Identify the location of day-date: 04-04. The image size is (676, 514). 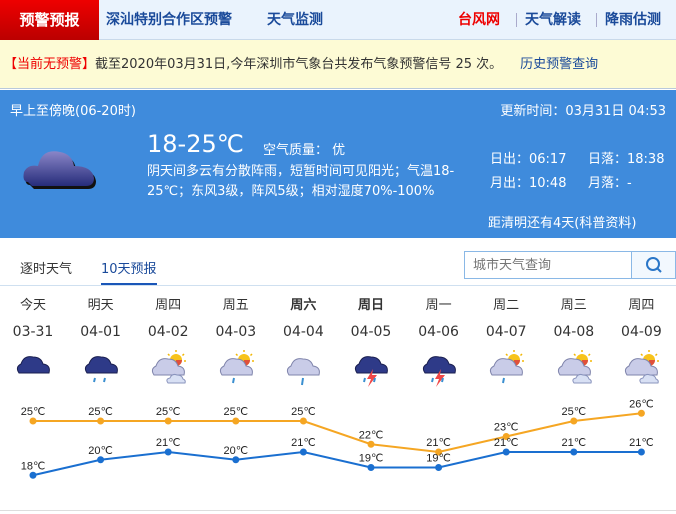
(303, 332).